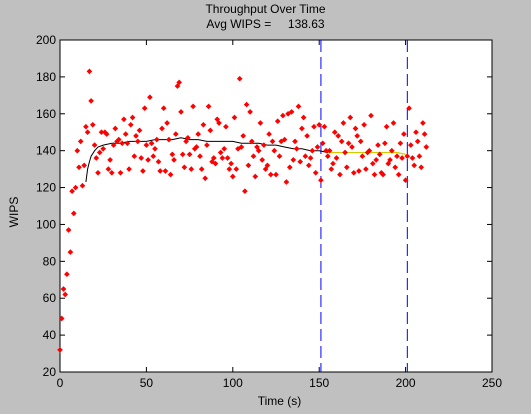 This screenshot has height=414, width=531. Describe the element at coordinates (406, 383) in the screenshot. I see `x-tick-label: 200` at that location.